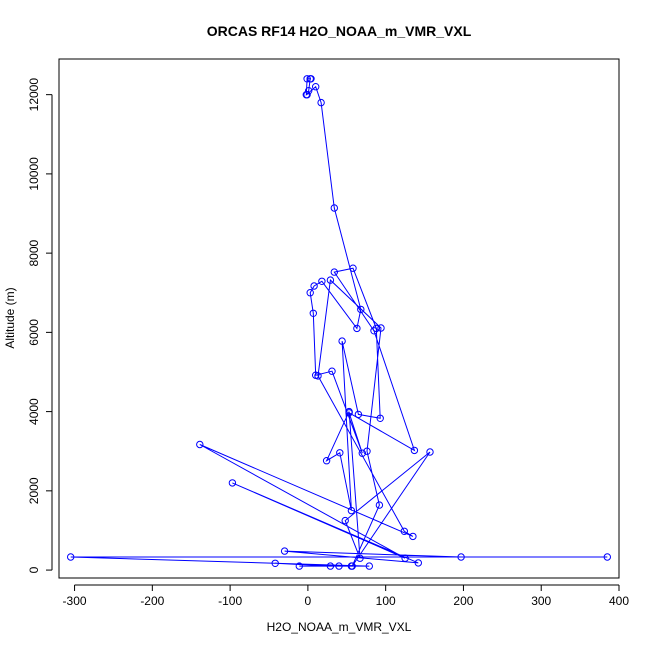 This screenshot has height=650, width=650. I want to click on x-axis-label: H2O_NOAA_m_VMR_VXL, so click(339, 627).